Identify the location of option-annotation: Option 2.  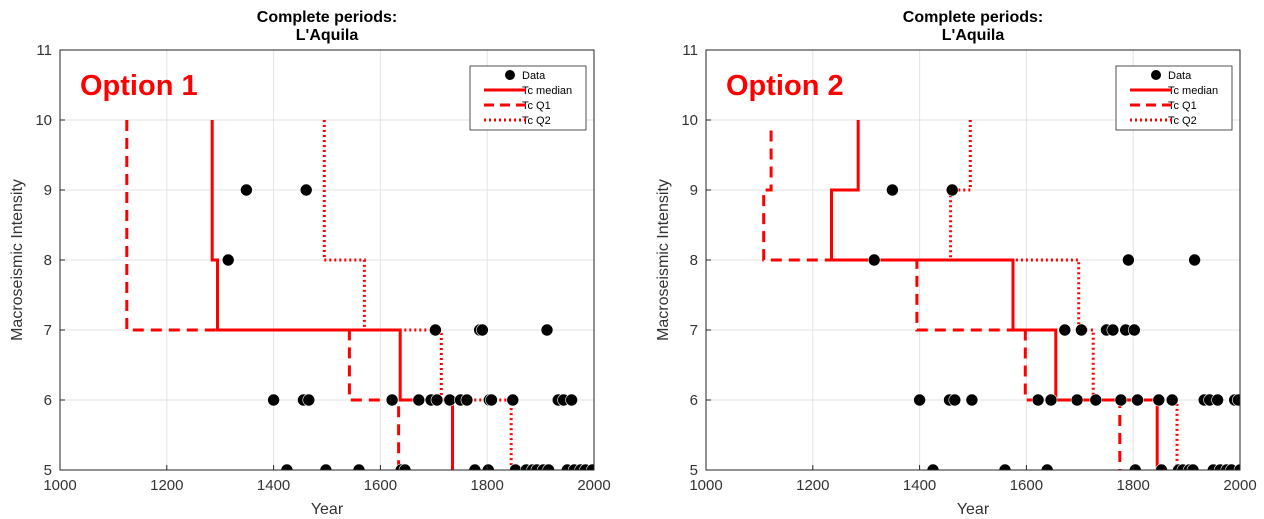
(785, 86).